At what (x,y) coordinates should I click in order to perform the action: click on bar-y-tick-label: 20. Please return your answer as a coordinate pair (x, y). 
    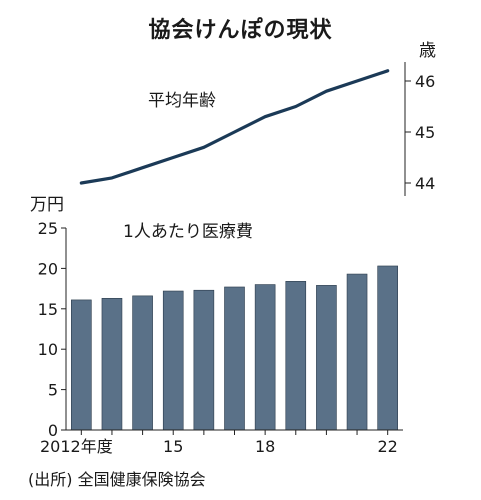
    Looking at the image, I should click on (48, 268).